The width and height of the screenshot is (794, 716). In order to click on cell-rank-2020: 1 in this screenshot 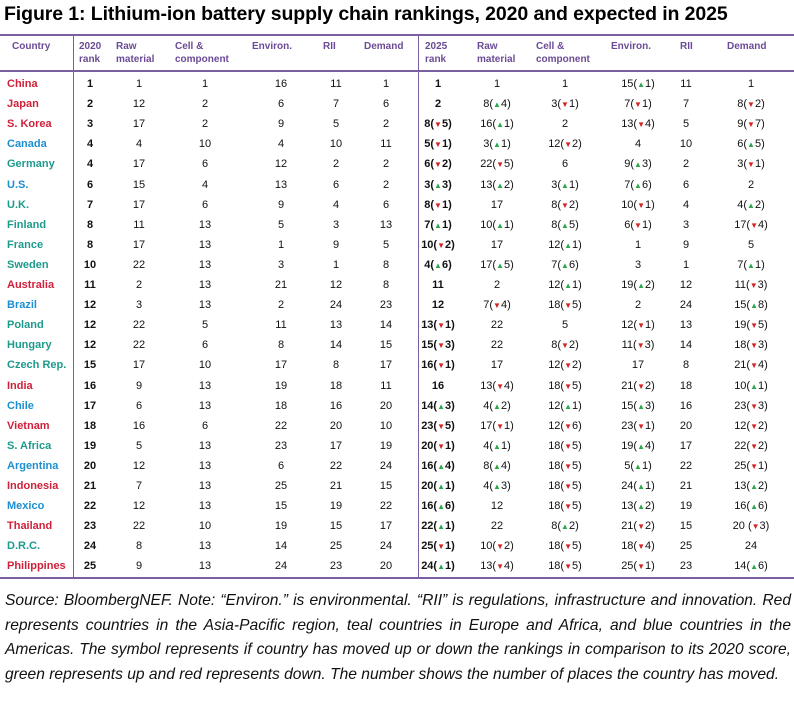, I will do `click(90, 84)`.